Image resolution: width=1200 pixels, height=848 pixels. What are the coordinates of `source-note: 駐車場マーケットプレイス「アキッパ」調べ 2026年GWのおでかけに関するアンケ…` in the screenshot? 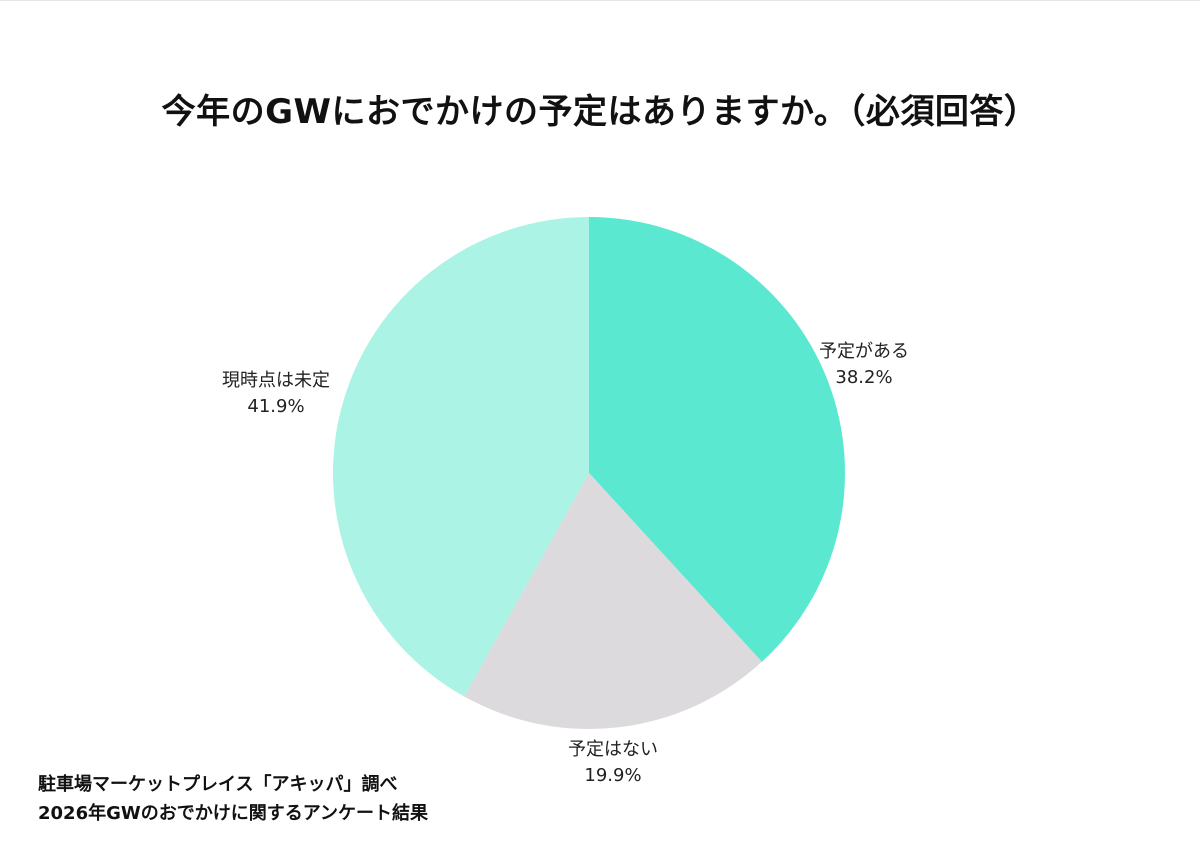 It's located at (233, 799).